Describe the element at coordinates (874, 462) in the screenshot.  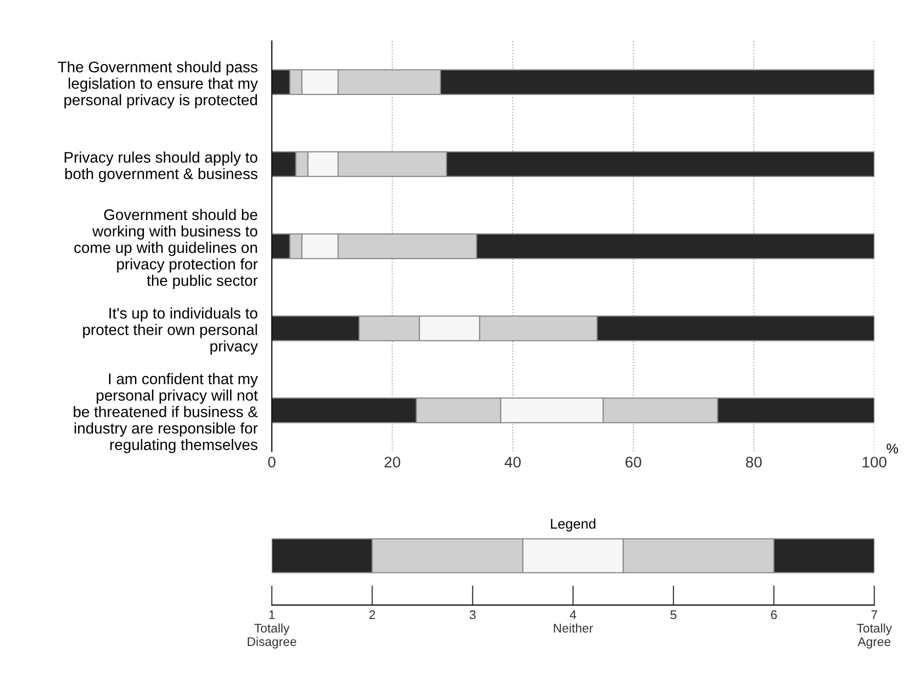
I see `x-tick-label: 100` at that location.